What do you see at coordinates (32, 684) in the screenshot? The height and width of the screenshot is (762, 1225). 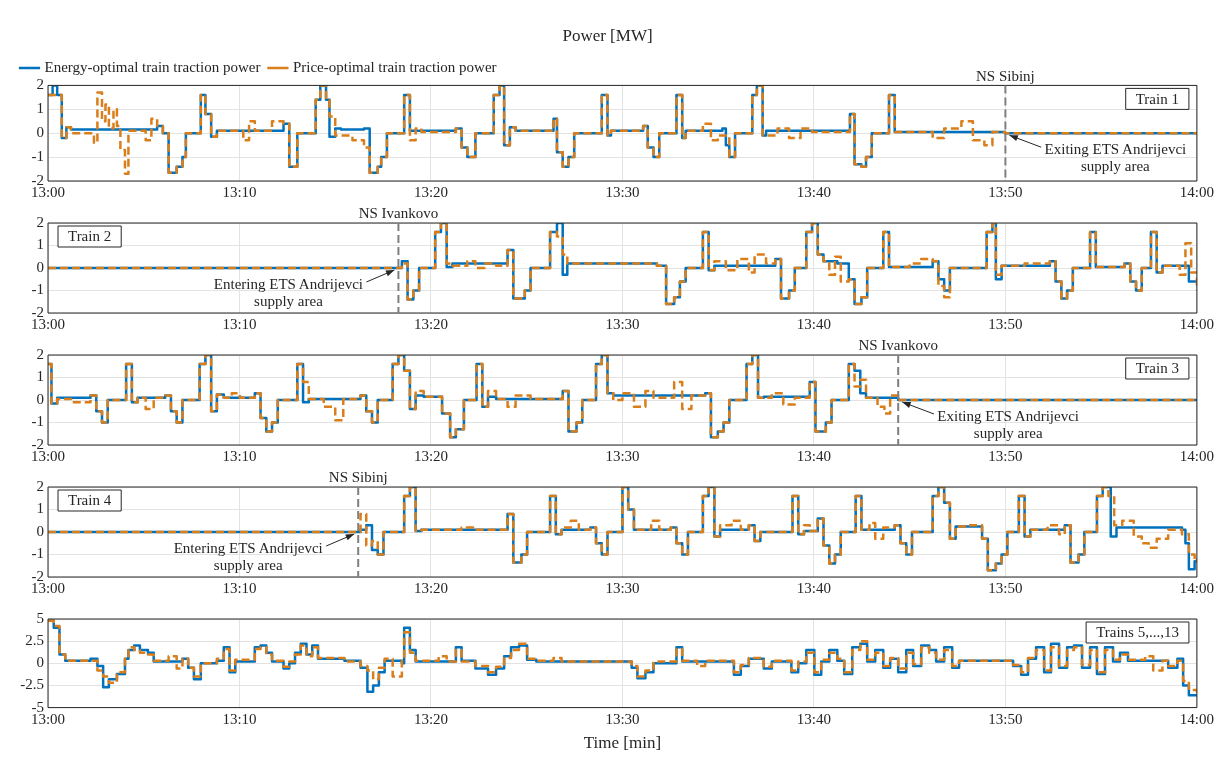 I see `y-tick-label: -2.5` at bounding box center [32, 684].